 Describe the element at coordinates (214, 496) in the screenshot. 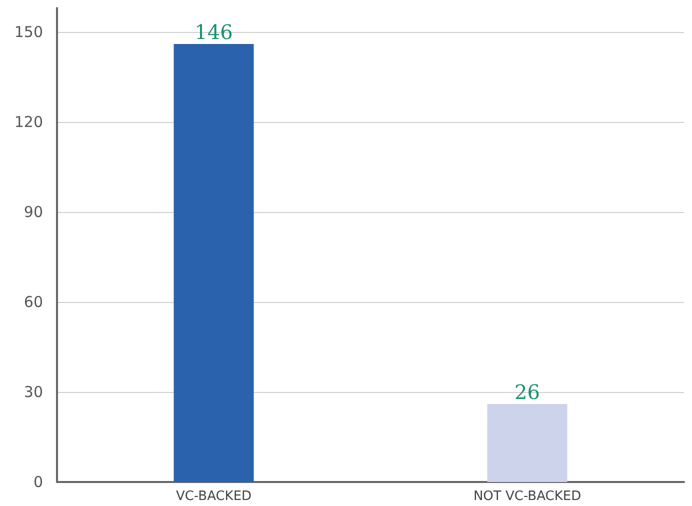

I see `x-tick-label: VC-BACKED` at that location.